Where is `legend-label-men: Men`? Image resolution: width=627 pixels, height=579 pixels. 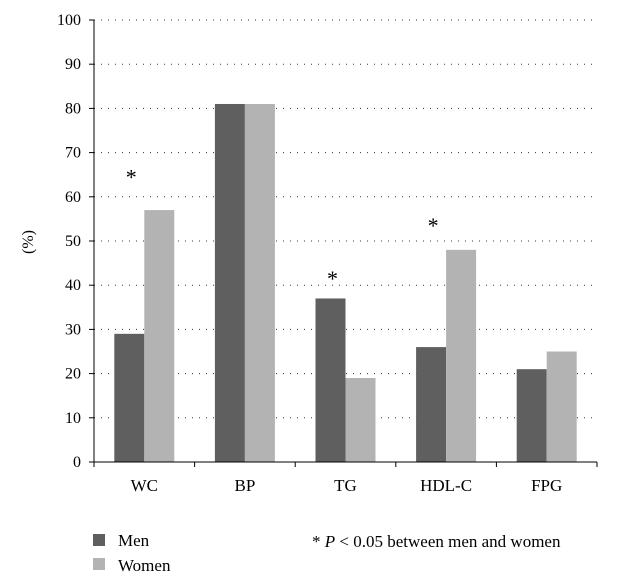 legend-label-men: Men is located at coordinates (134, 540).